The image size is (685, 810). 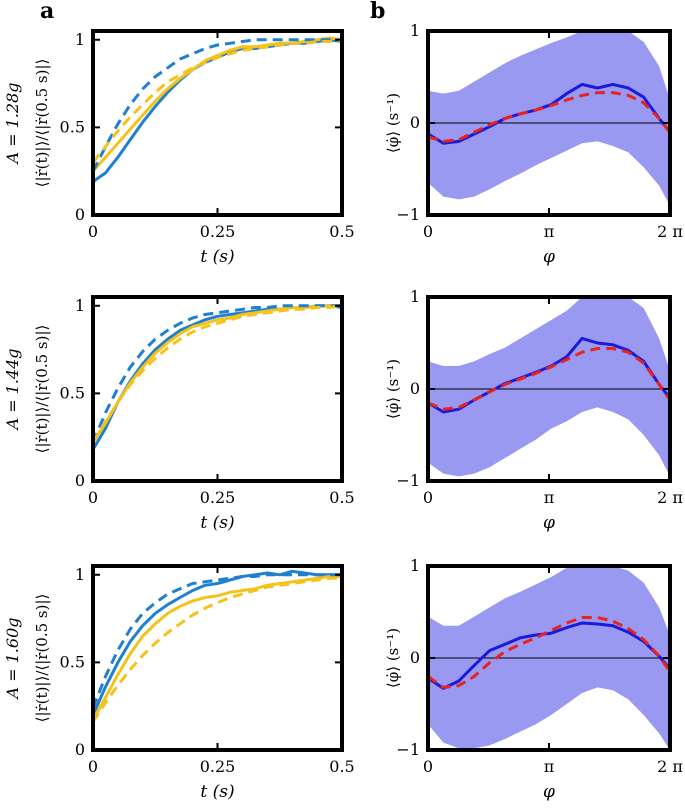 I want to click on series-mean, so click(x=549, y=655).